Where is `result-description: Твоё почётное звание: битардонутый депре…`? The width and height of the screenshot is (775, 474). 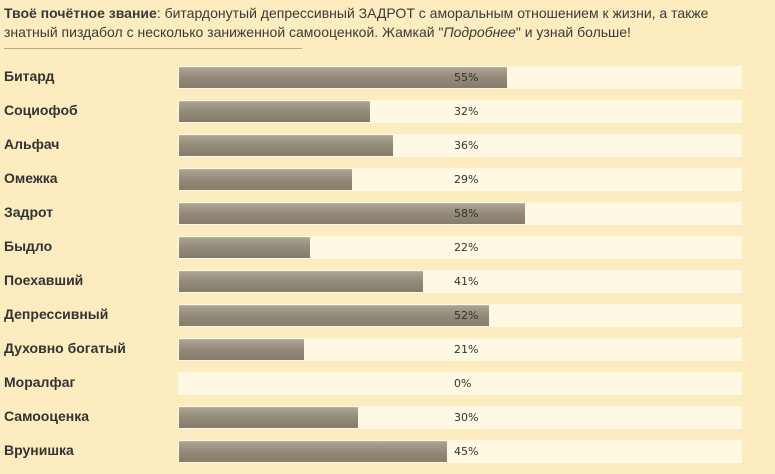
result-description: Твоё почётное звание: битардонутый депре… is located at coordinates (384, 23).